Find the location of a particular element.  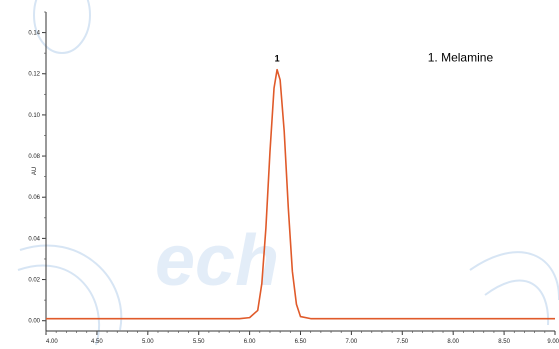

y-tick-label: 0.12 is located at coordinates (34, 75).